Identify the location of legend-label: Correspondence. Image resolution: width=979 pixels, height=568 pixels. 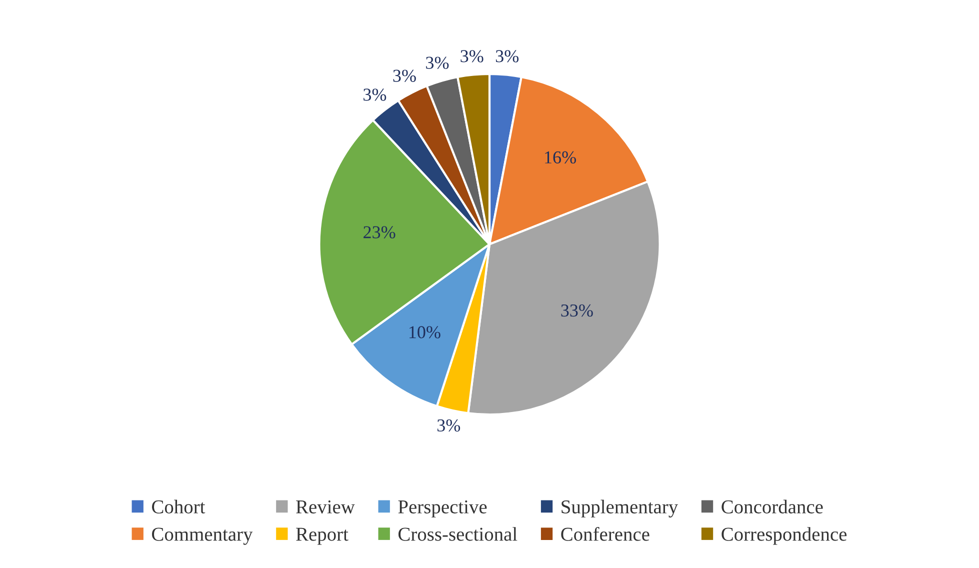
(784, 536).